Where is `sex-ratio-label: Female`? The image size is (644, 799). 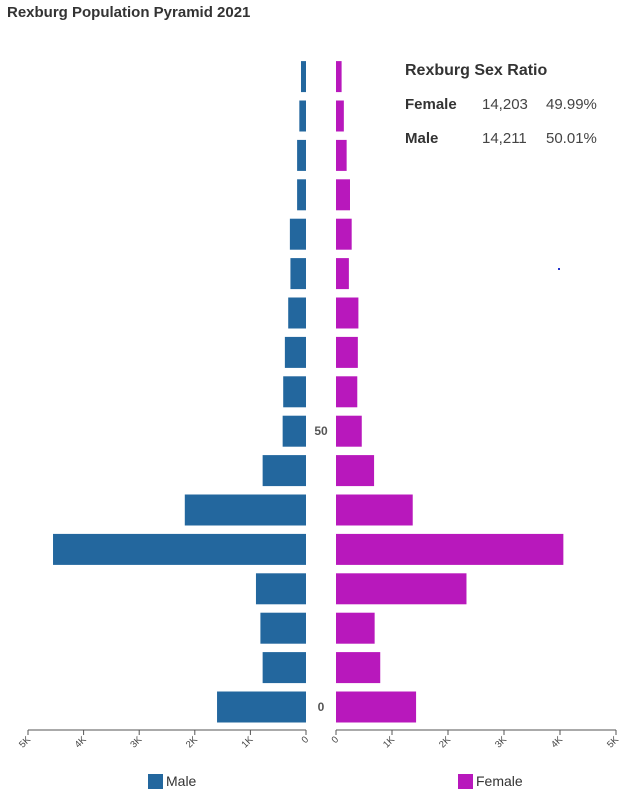 sex-ratio-label: Female is located at coordinates (431, 104).